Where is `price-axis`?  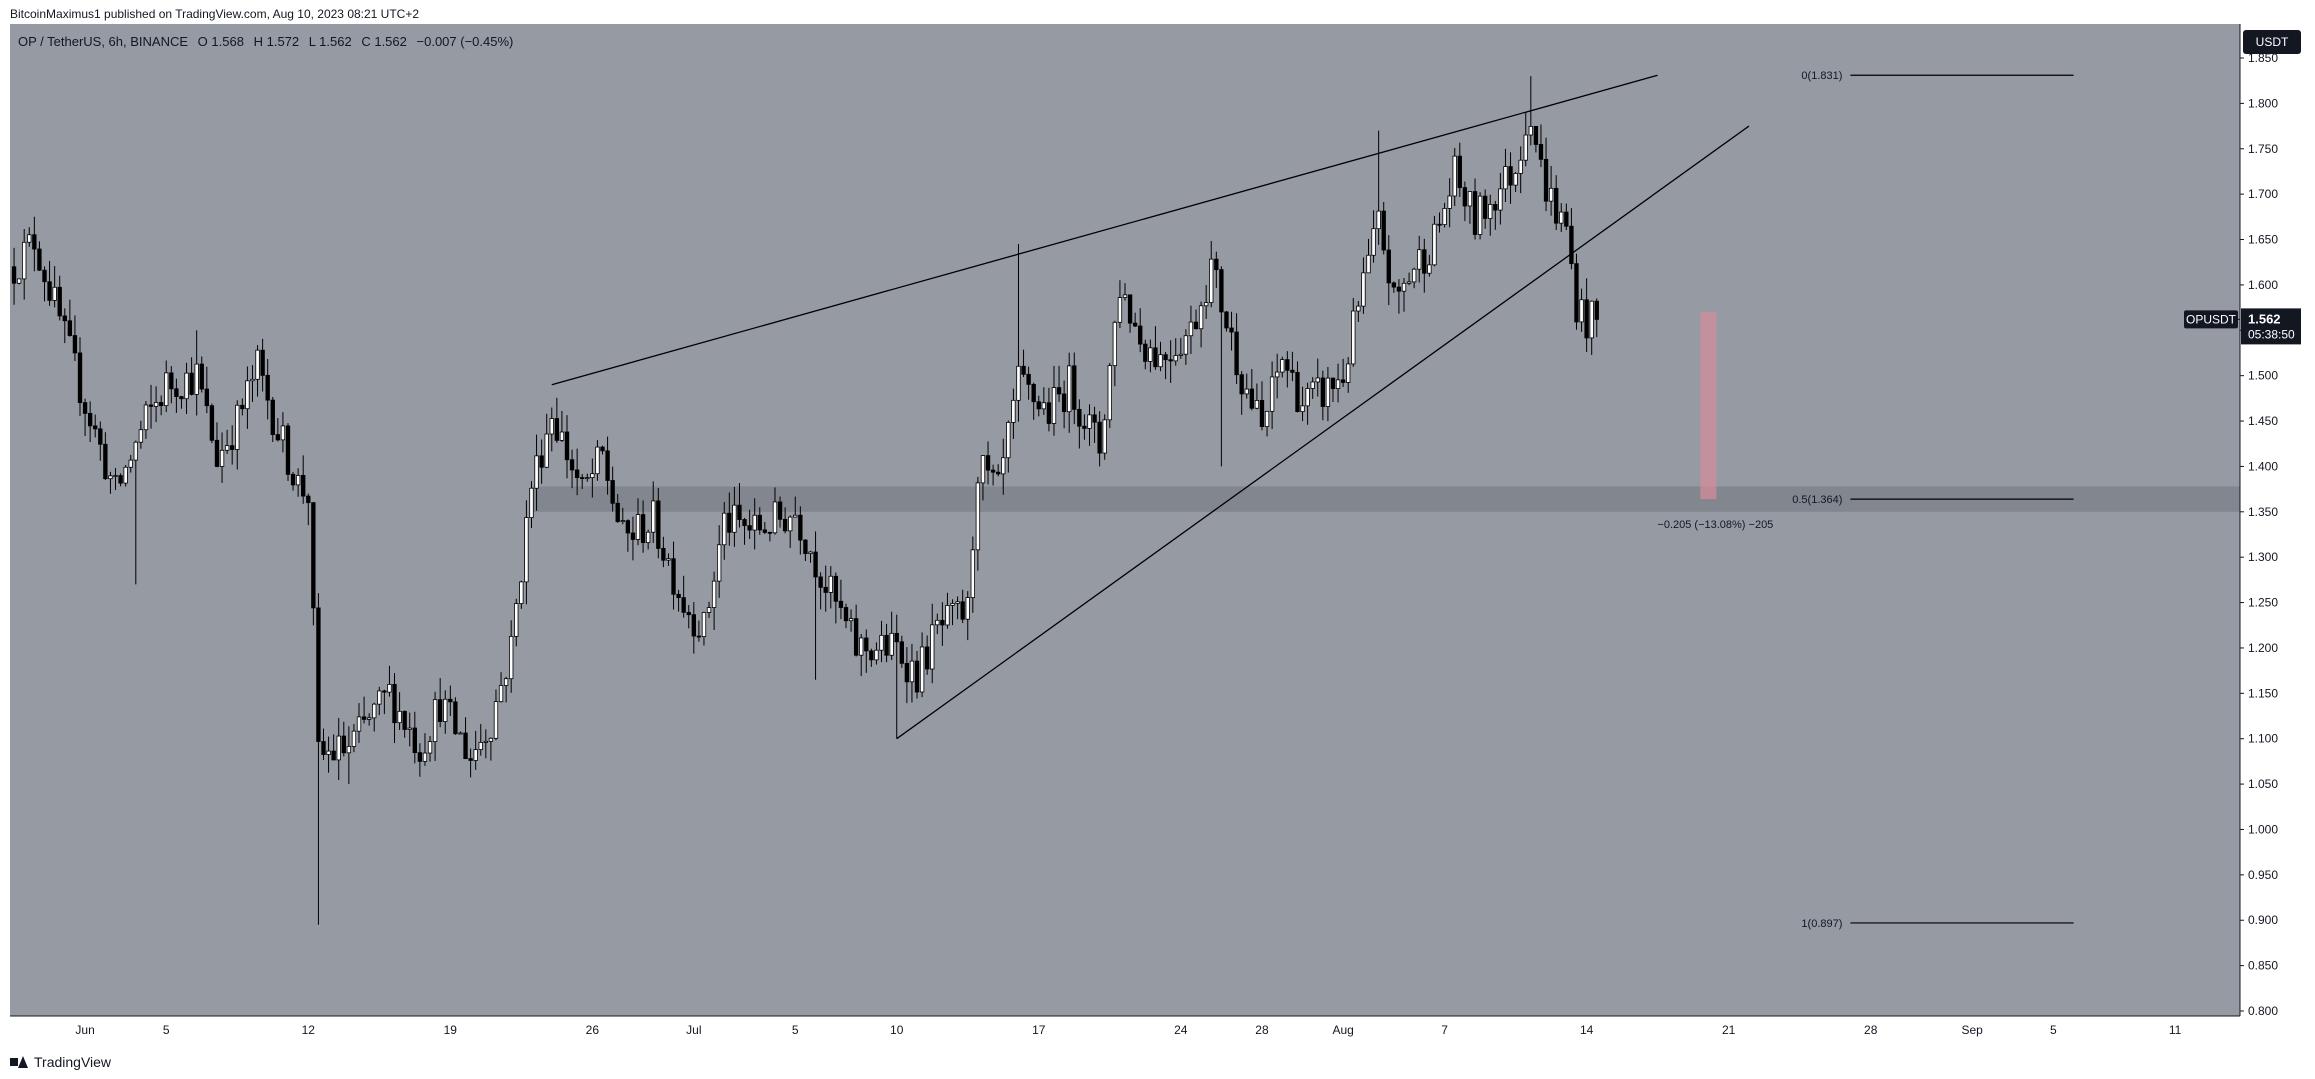
price-axis is located at coordinates (2277, 520).